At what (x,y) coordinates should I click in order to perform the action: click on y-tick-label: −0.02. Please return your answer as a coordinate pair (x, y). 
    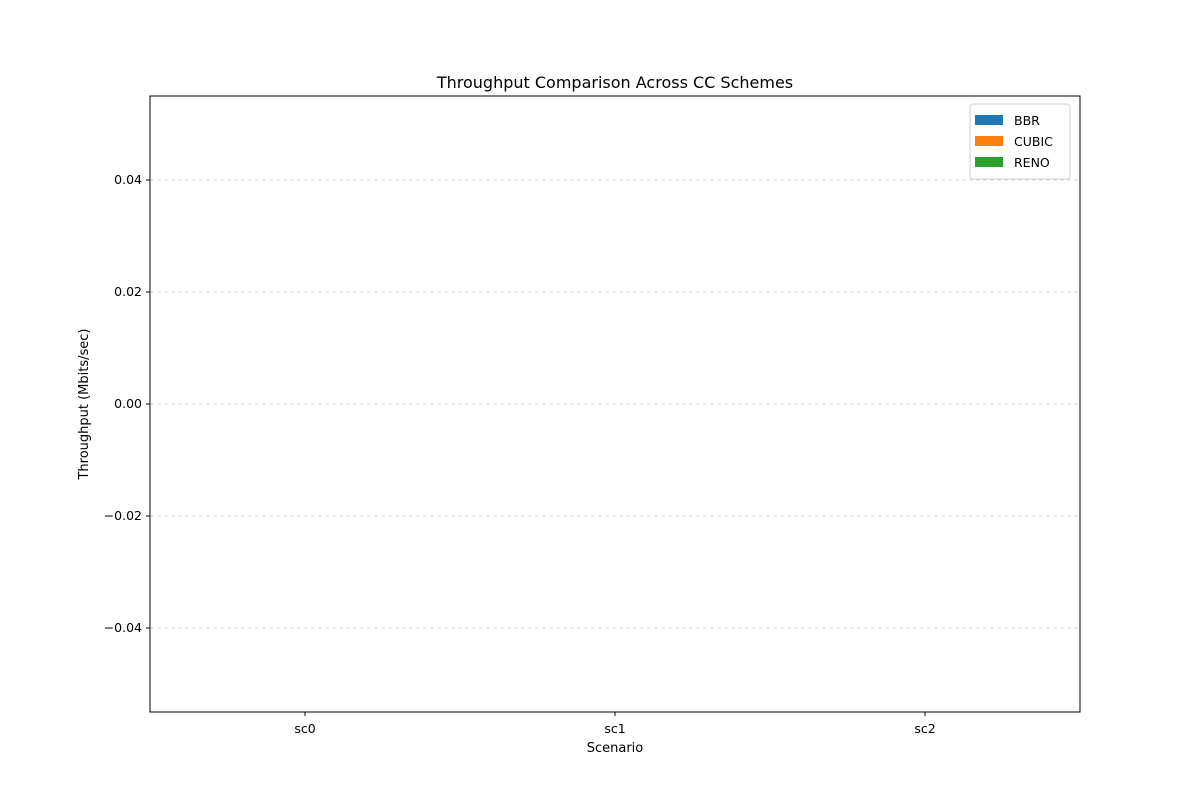
    Looking at the image, I should click on (123, 515).